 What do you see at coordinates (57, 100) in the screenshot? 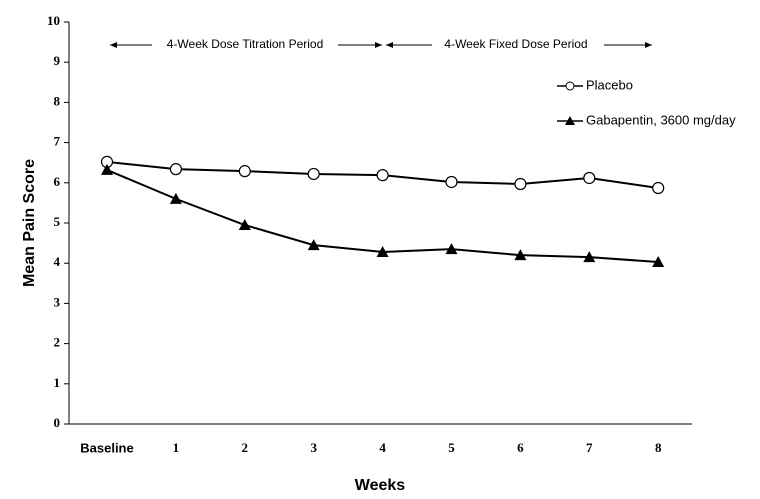
I see `y-tick-label: 8` at bounding box center [57, 100].